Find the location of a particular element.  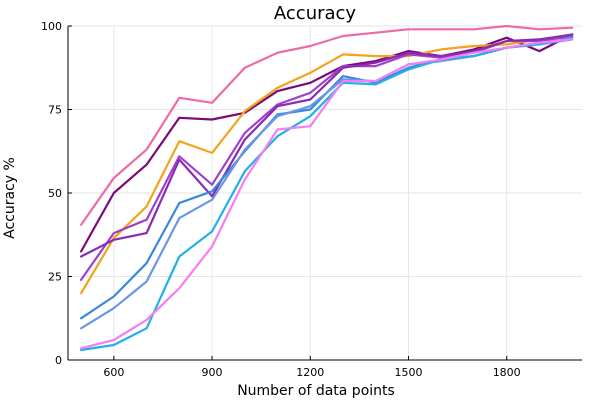

x-tick-label: 1800 is located at coordinates (507, 372).